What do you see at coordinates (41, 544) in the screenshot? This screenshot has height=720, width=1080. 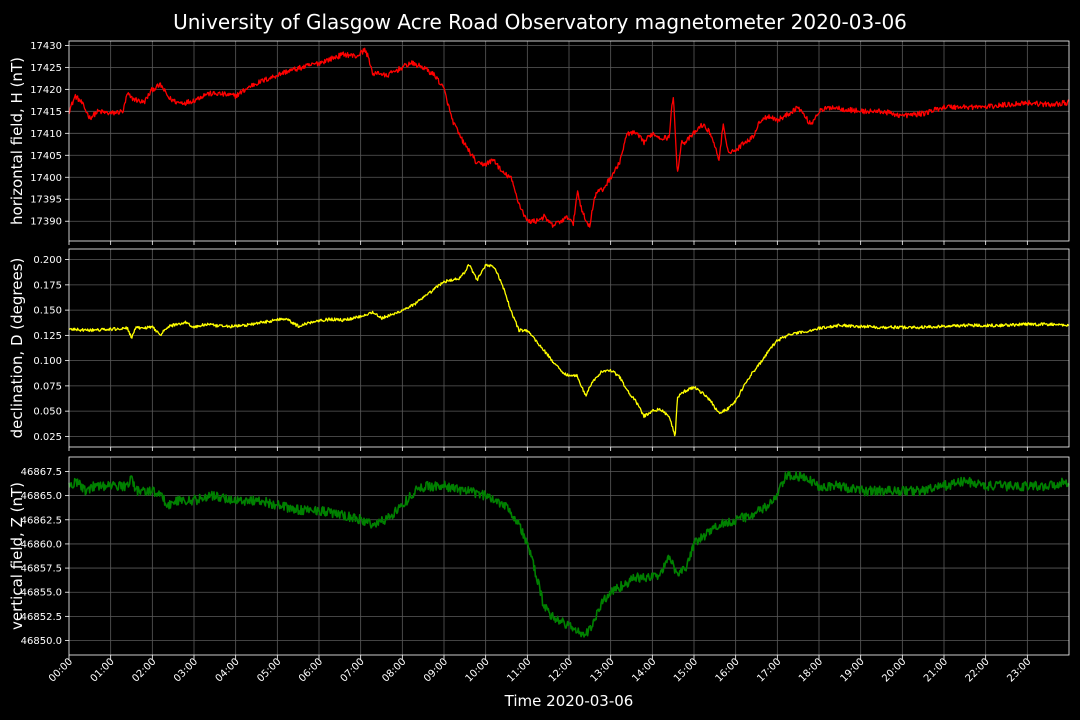 I see `y-tick-label: 46860.0` at bounding box center [41, 544].